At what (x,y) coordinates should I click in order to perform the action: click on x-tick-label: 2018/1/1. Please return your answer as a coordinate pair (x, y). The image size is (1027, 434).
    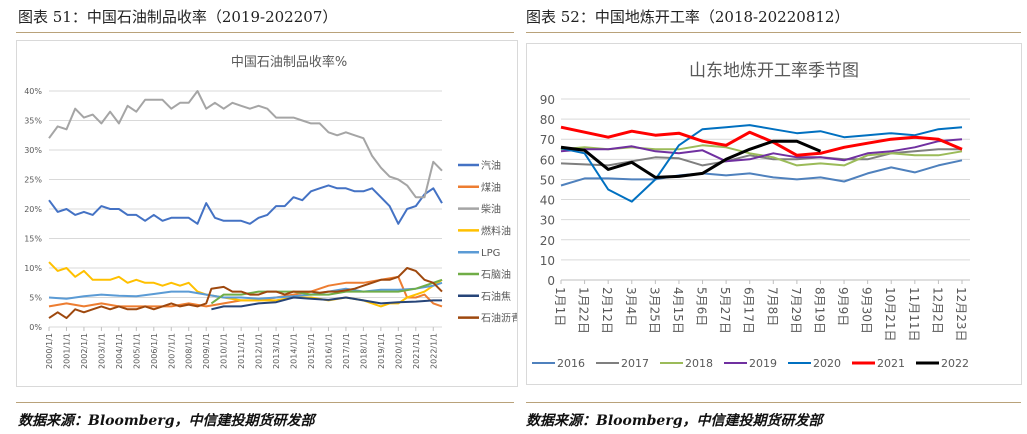
    Looking at the image, I should click on (363, 351).